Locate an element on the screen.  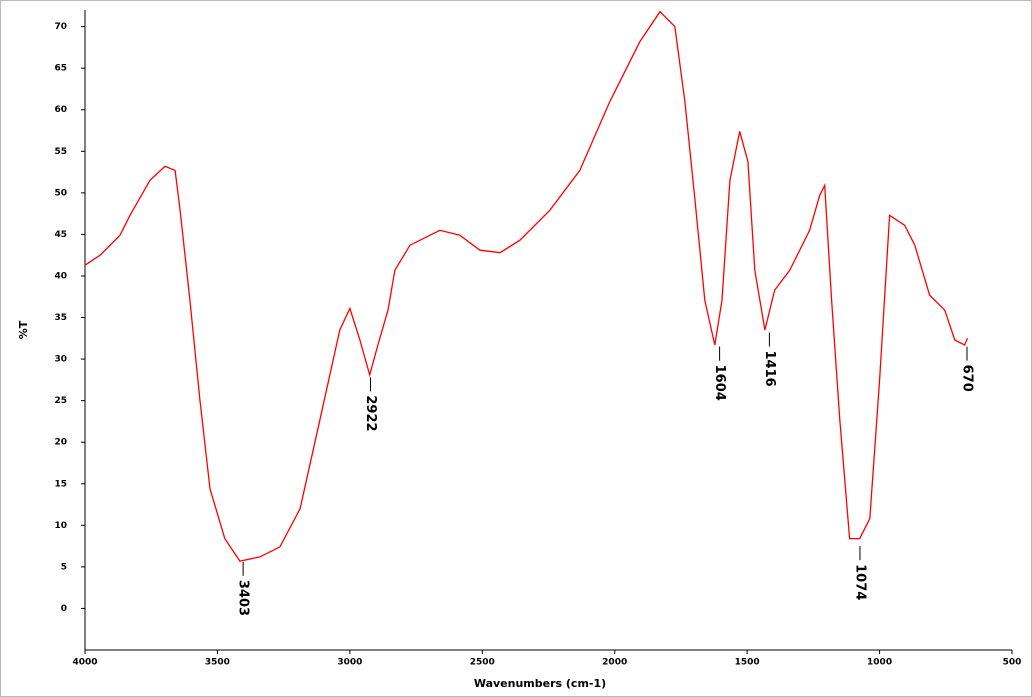
y-tick-label: 20 is located at coordinates (60, 443).